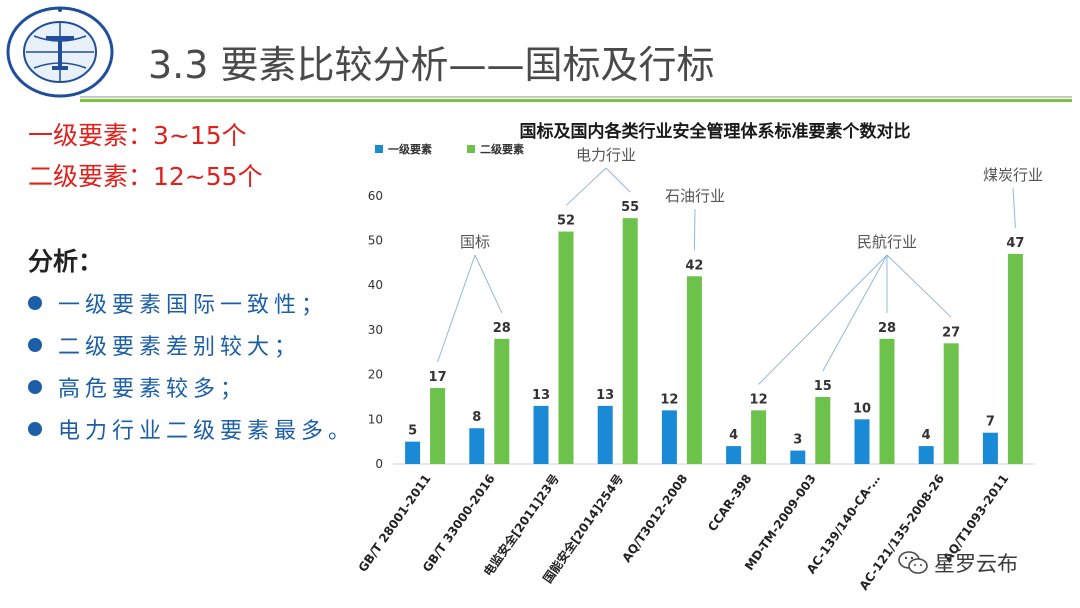 This screenshot has height=608, width=1080. Describe the element at coordinates (862, 408) in the screenshot. I see `data-label: 10` at that location.